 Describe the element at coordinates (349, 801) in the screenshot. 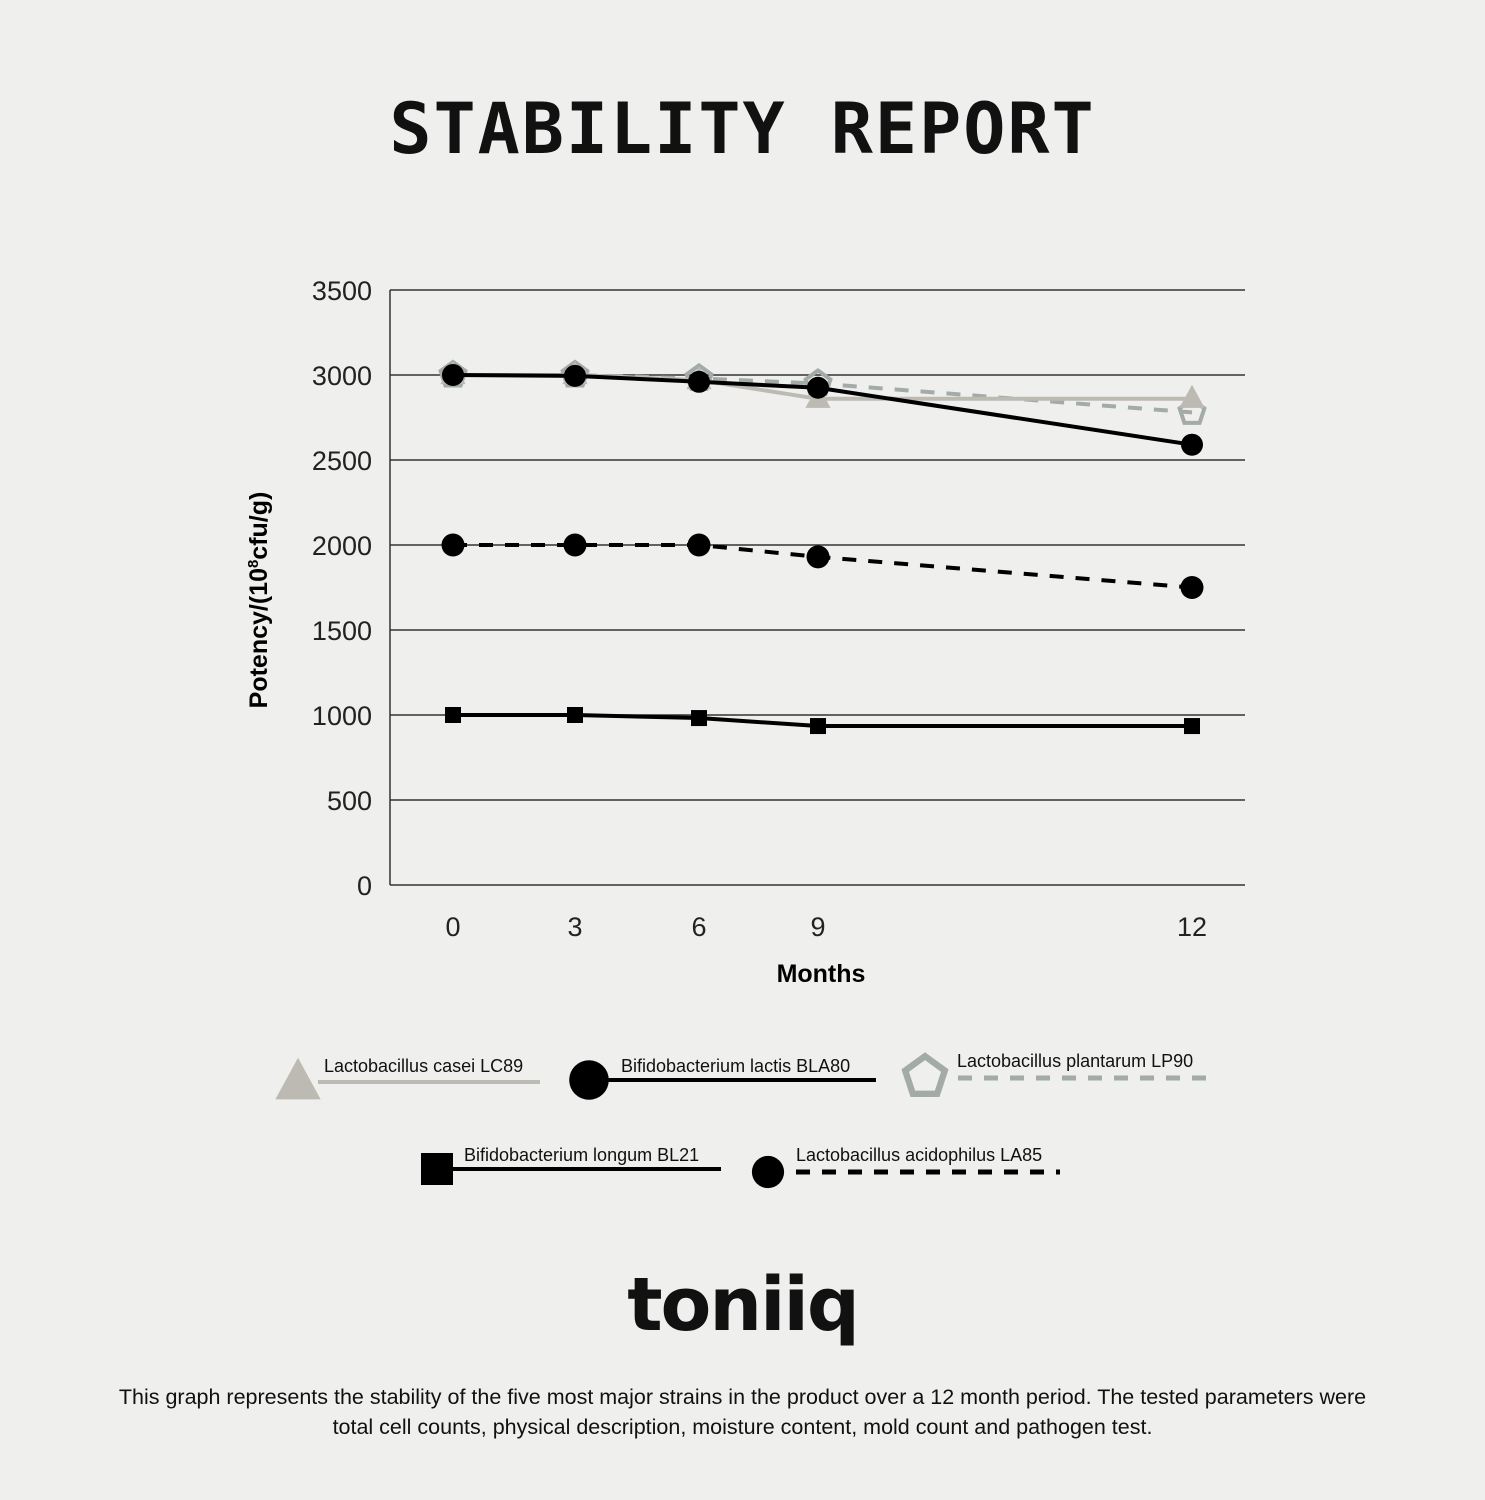

I see `y-tick-label: 500` at that location.